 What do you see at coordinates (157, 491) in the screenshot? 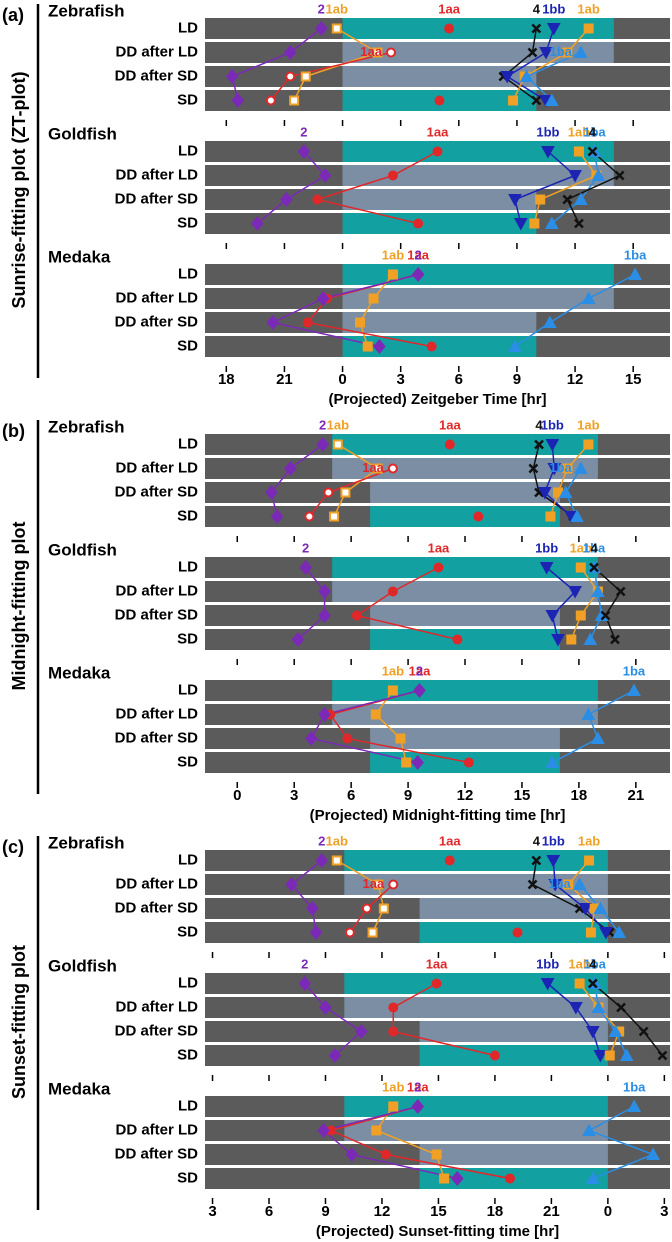
I see `condition-label: DD after SD` at bounding box center [157, 491].